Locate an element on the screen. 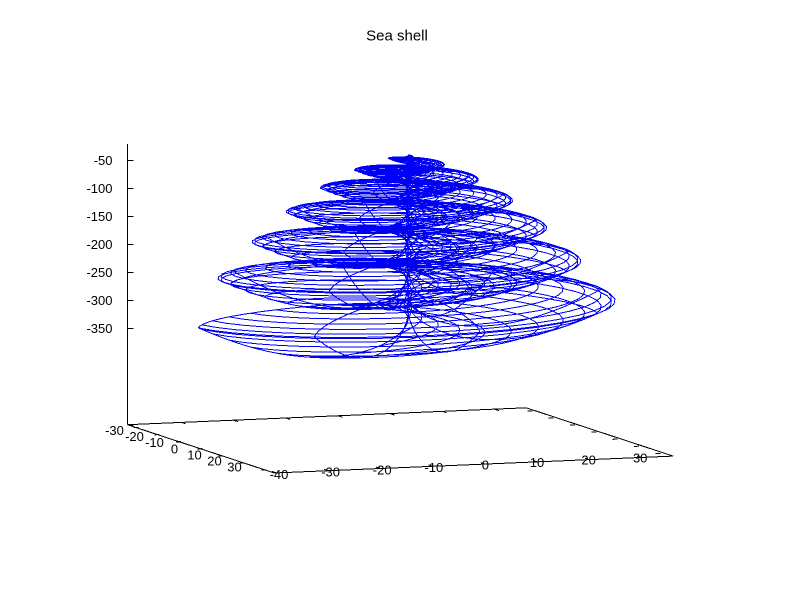 The image size is (800, 605). svg-text: -40 is located at coordinates (279, 474).